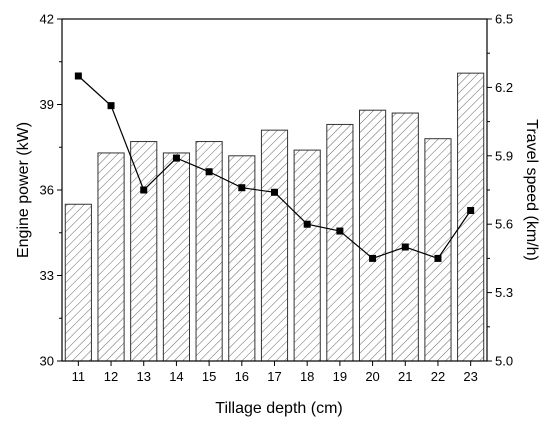 This screenshot has height=421, width=550. What do you see at coordinates (274, 376) in the screenshot?
I see `x-tick-label: 17` at bounding box center [274, 376].